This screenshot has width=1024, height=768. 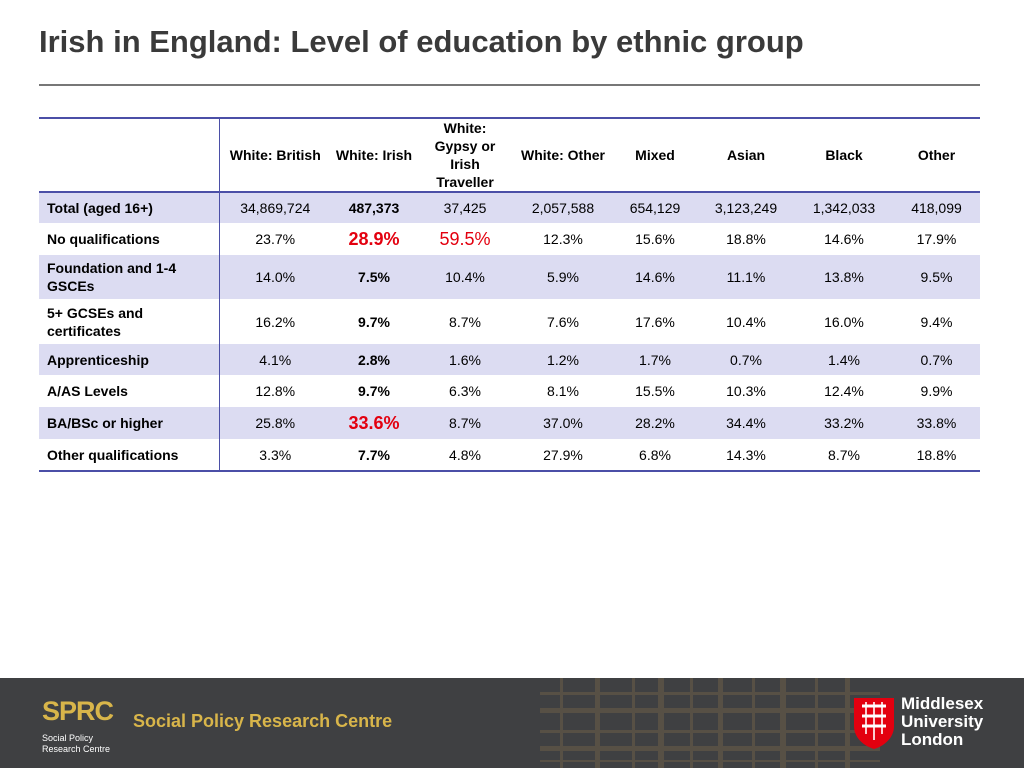 What do you see at coordinates (129, 391) in the screenshot?
I see `row-label: A/AS Levels` at bounding box center [129, 391].